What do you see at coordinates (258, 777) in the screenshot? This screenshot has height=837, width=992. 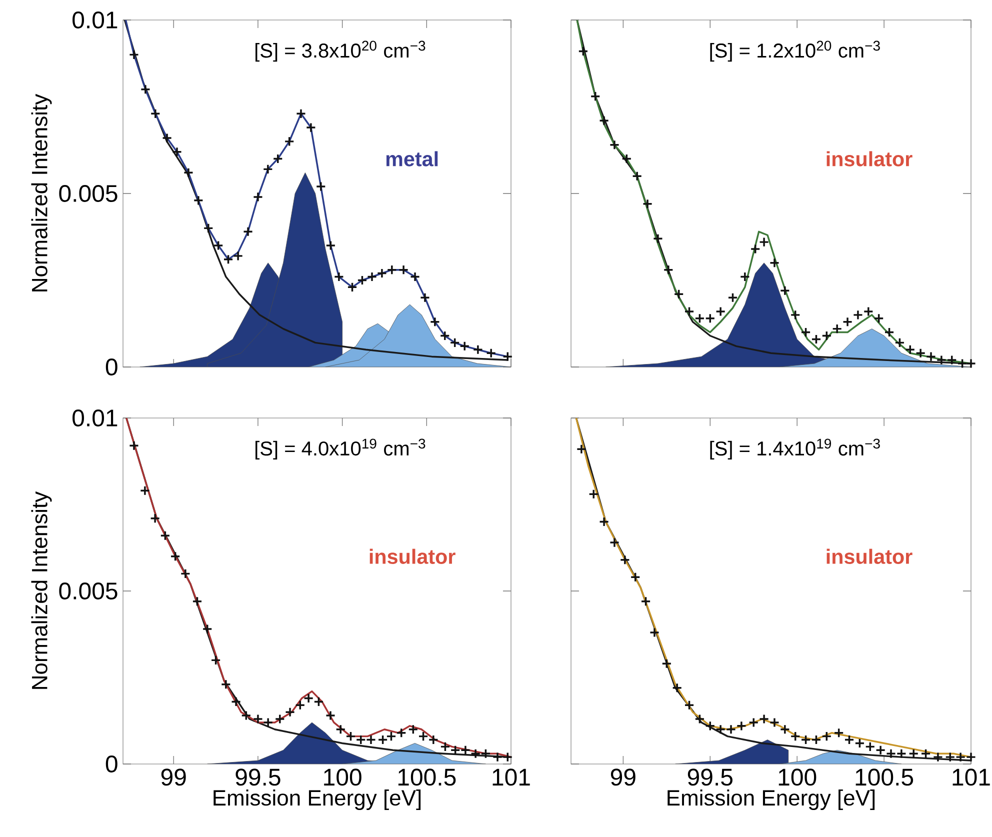 I see `x-tick-label: 99.5` at bounding box center [258, 777].